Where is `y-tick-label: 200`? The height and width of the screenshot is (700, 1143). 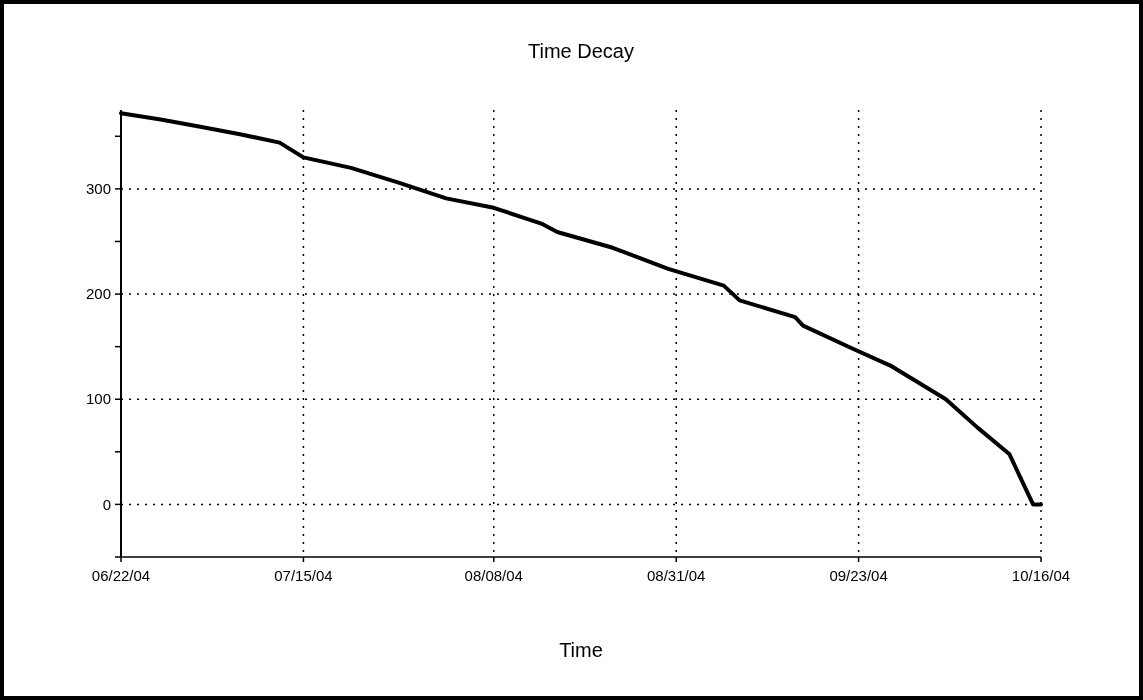 y-tick-label: 200 is located at coordinates (98, 294).